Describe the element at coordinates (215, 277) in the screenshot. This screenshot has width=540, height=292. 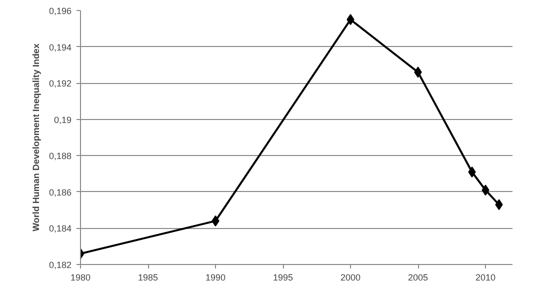
I see `x-tick-label: 1990` at that location.